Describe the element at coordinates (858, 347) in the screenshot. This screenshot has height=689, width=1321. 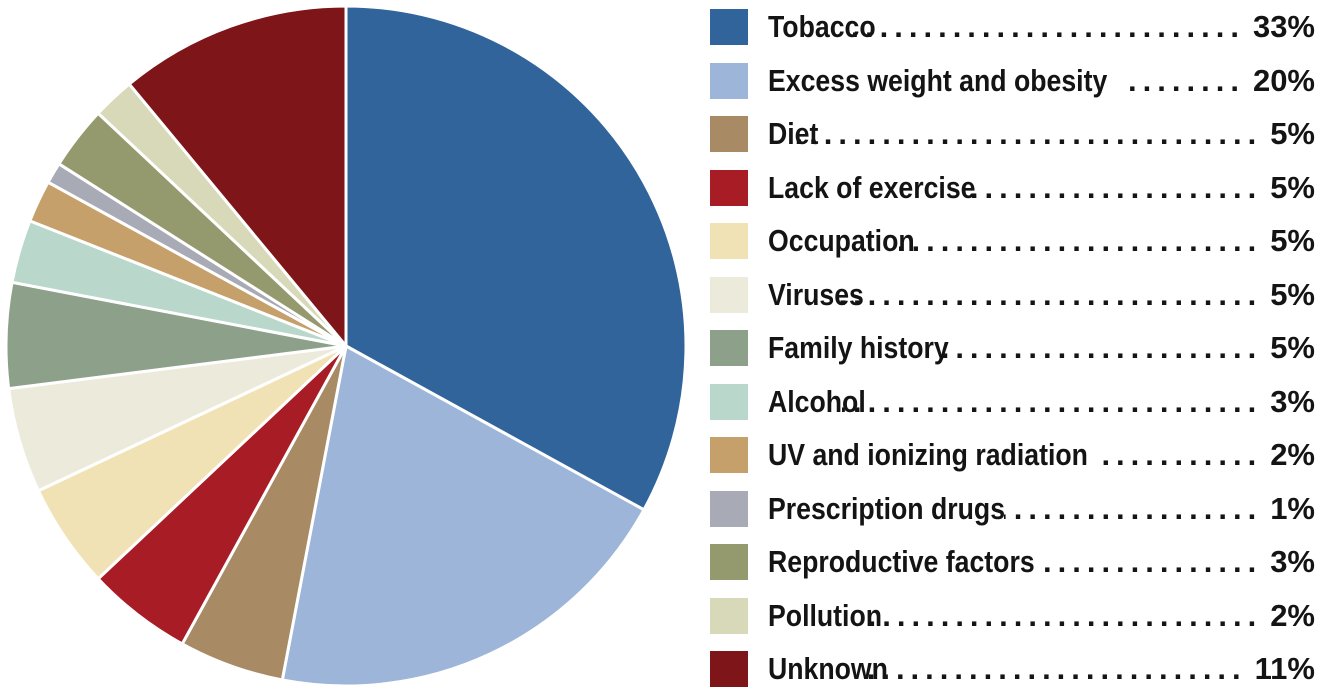
I see `legend-label: Family history` at that location.